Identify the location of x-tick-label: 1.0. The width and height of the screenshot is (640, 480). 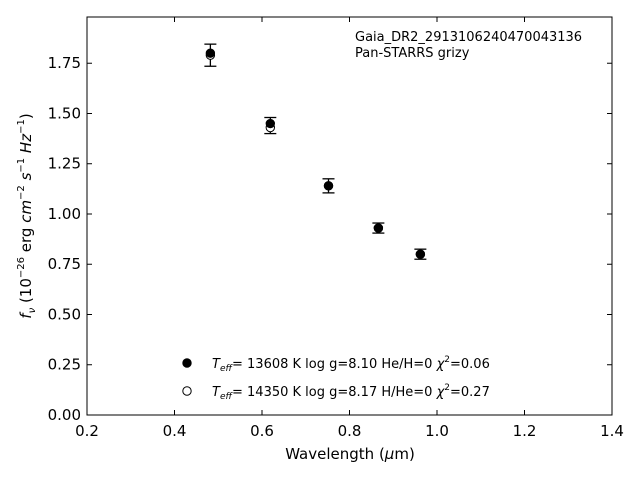
(437, 431).